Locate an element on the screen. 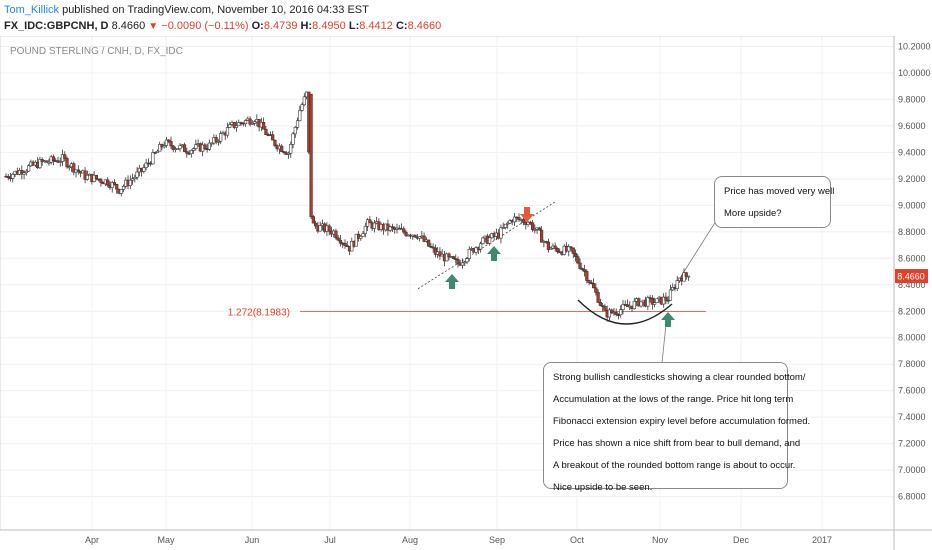 This screenshot has width=932, height=550. note-price-moved: Price has moved very well More upside? is located at coordinates (774, 202).